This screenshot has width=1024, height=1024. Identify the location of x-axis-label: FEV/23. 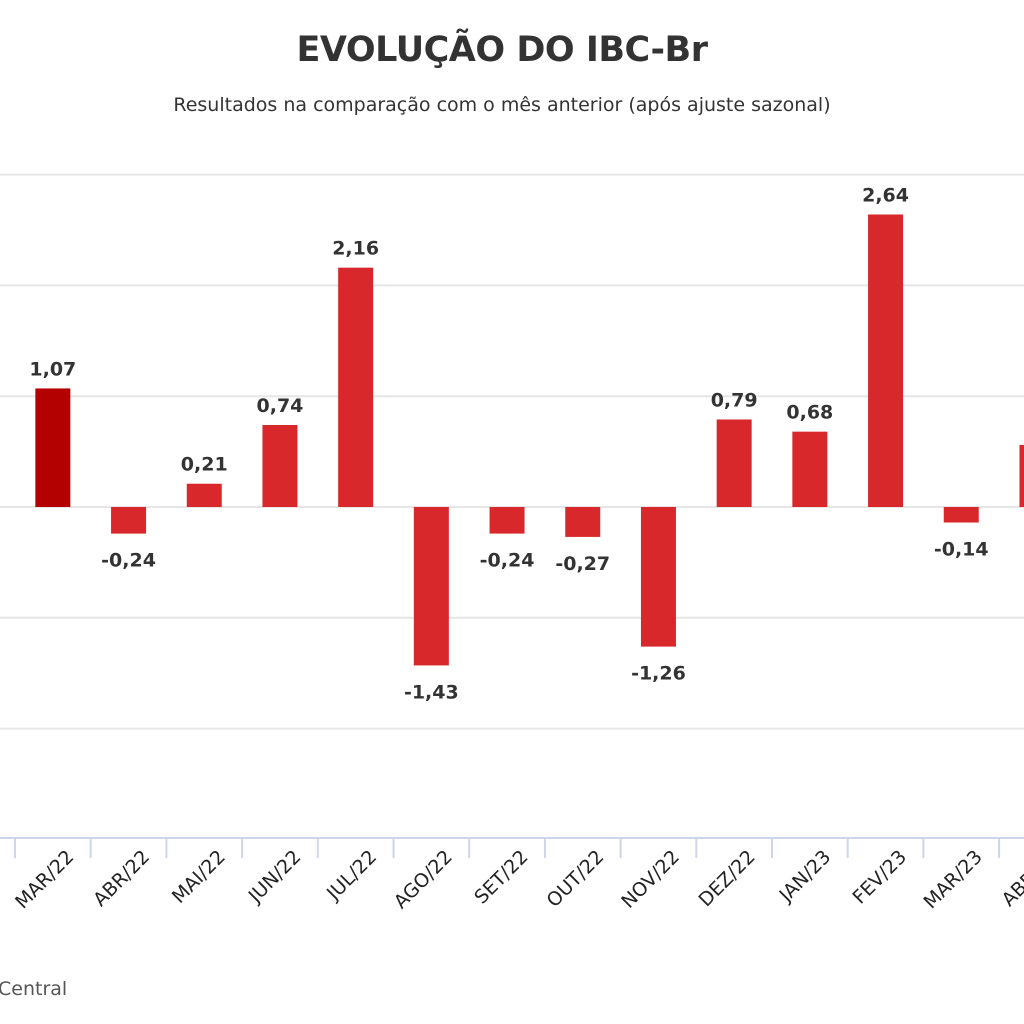
(879, 877).